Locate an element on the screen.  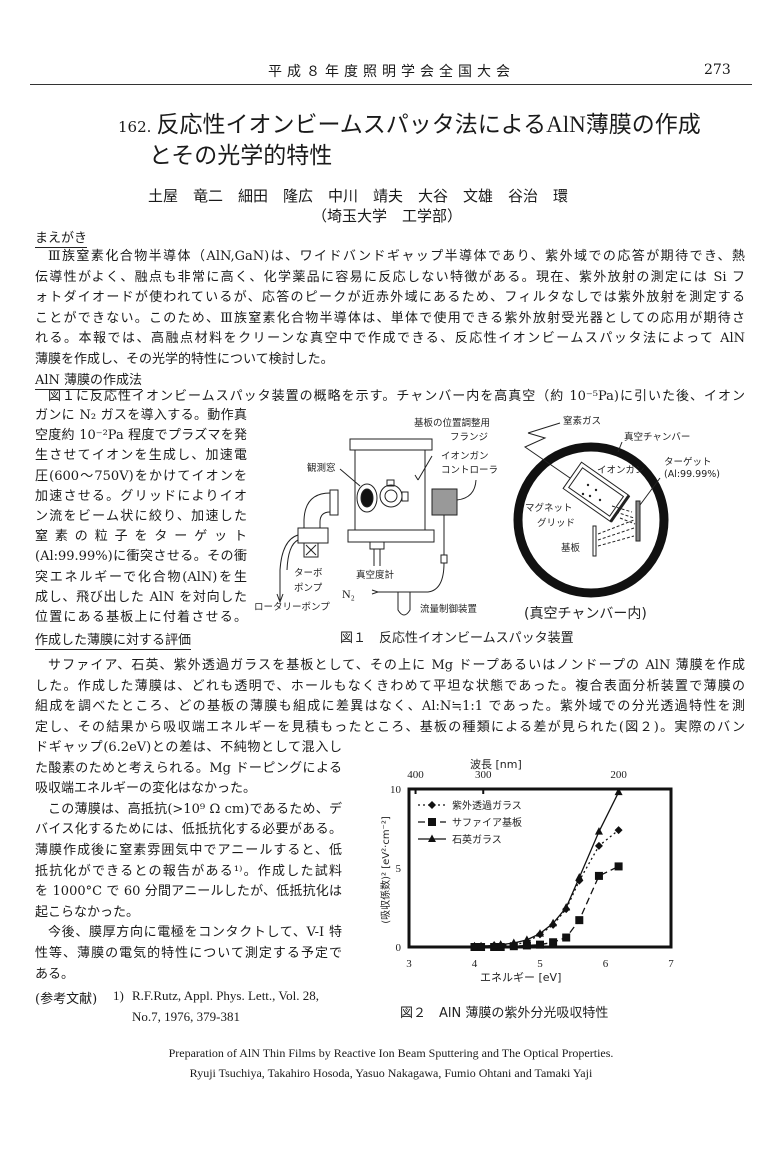
y-tick-label: 0 is located at coordinates (399, 948).